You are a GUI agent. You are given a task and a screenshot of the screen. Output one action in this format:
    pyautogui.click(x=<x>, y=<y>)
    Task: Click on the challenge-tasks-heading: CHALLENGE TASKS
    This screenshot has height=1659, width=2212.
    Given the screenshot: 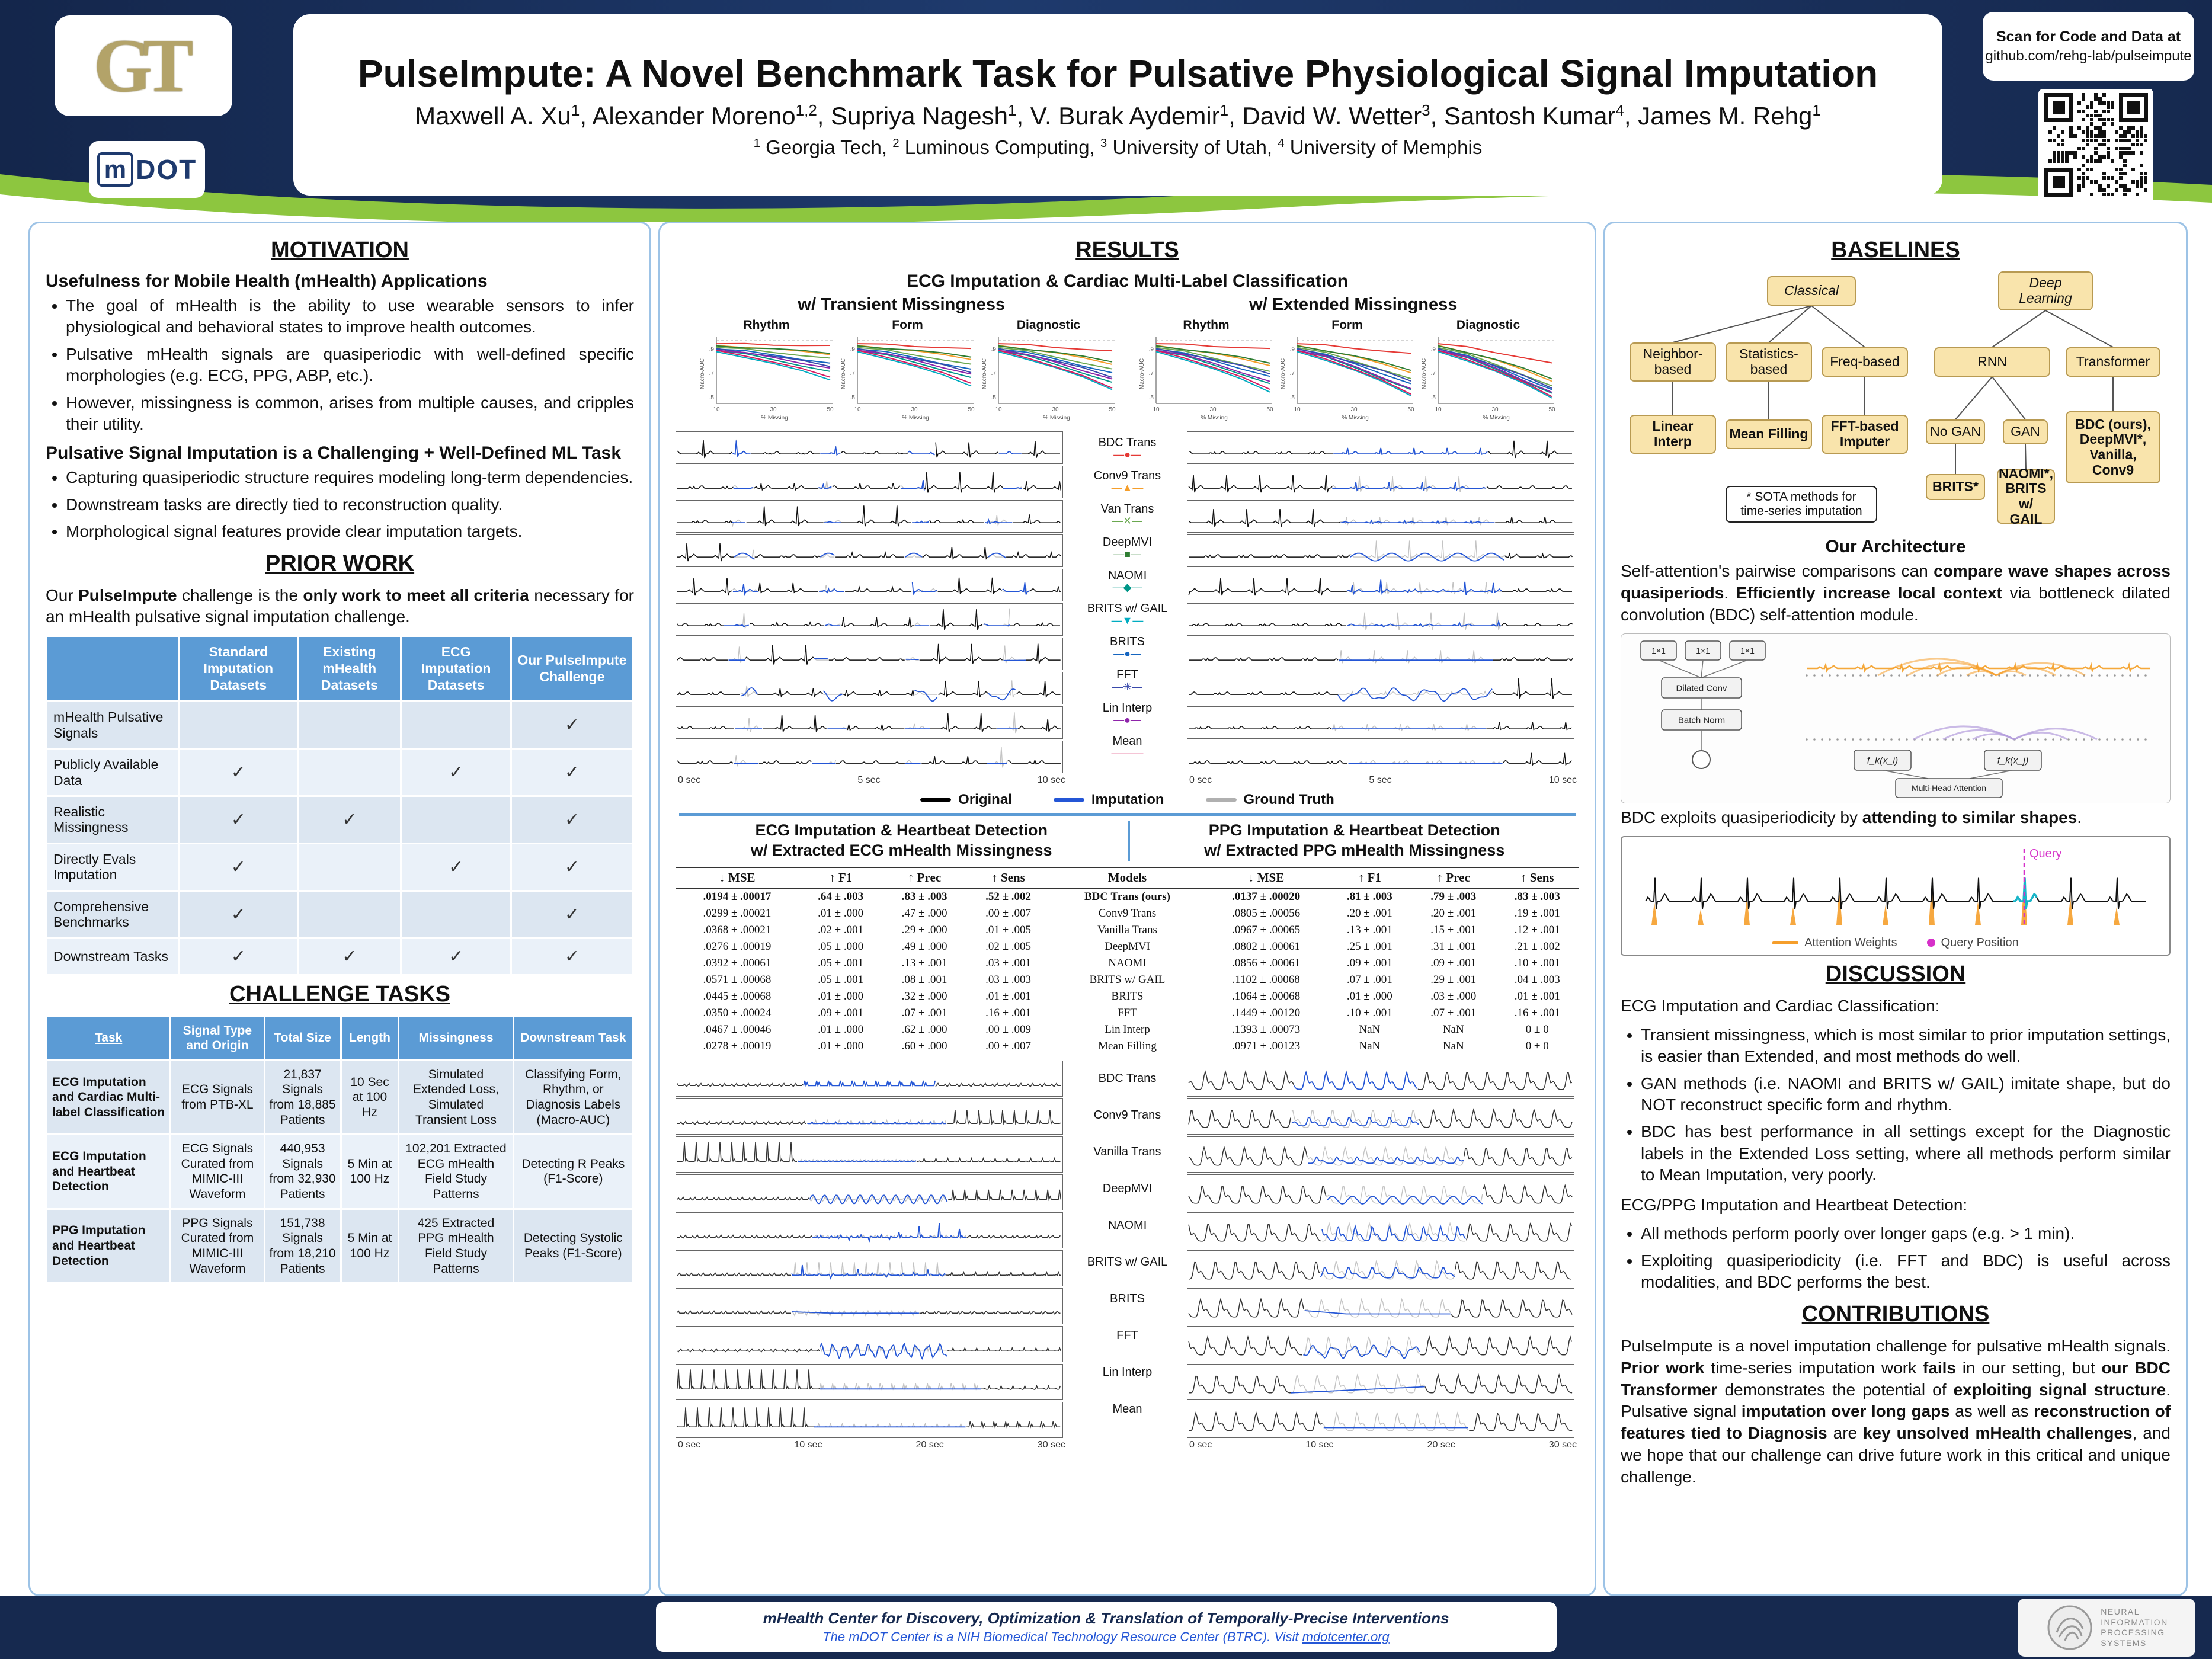 What is the action you would take?
    pyautogui.click(x=339, y=994)
    